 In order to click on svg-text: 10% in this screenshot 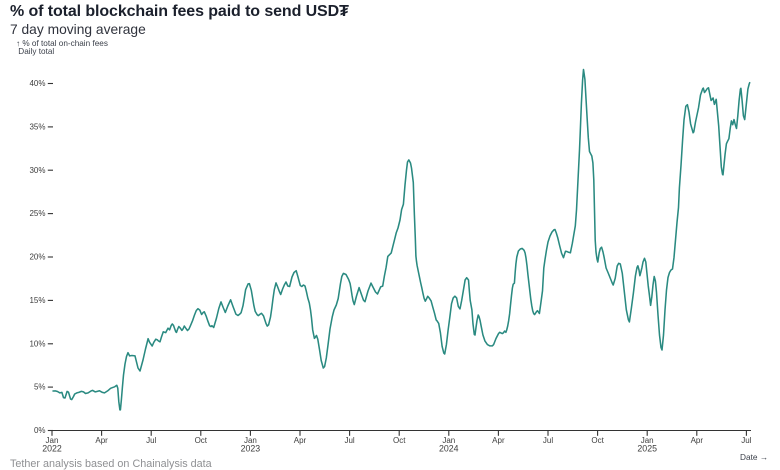, I will do `click(37, 343)`.